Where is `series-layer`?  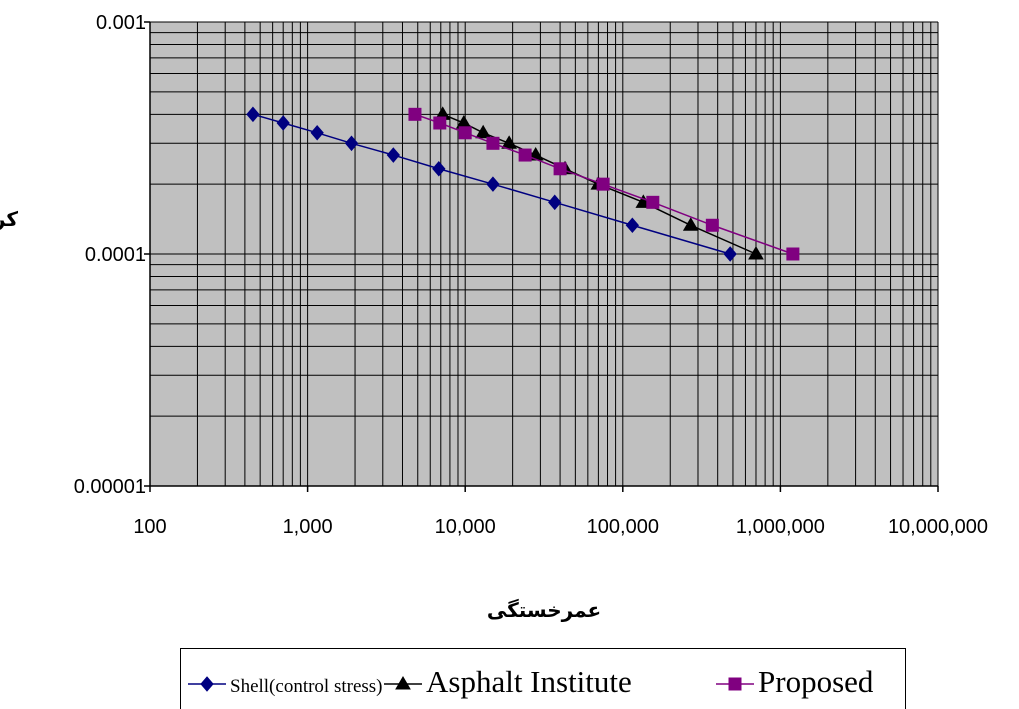
series-layer is located at coordinates (523, 184).